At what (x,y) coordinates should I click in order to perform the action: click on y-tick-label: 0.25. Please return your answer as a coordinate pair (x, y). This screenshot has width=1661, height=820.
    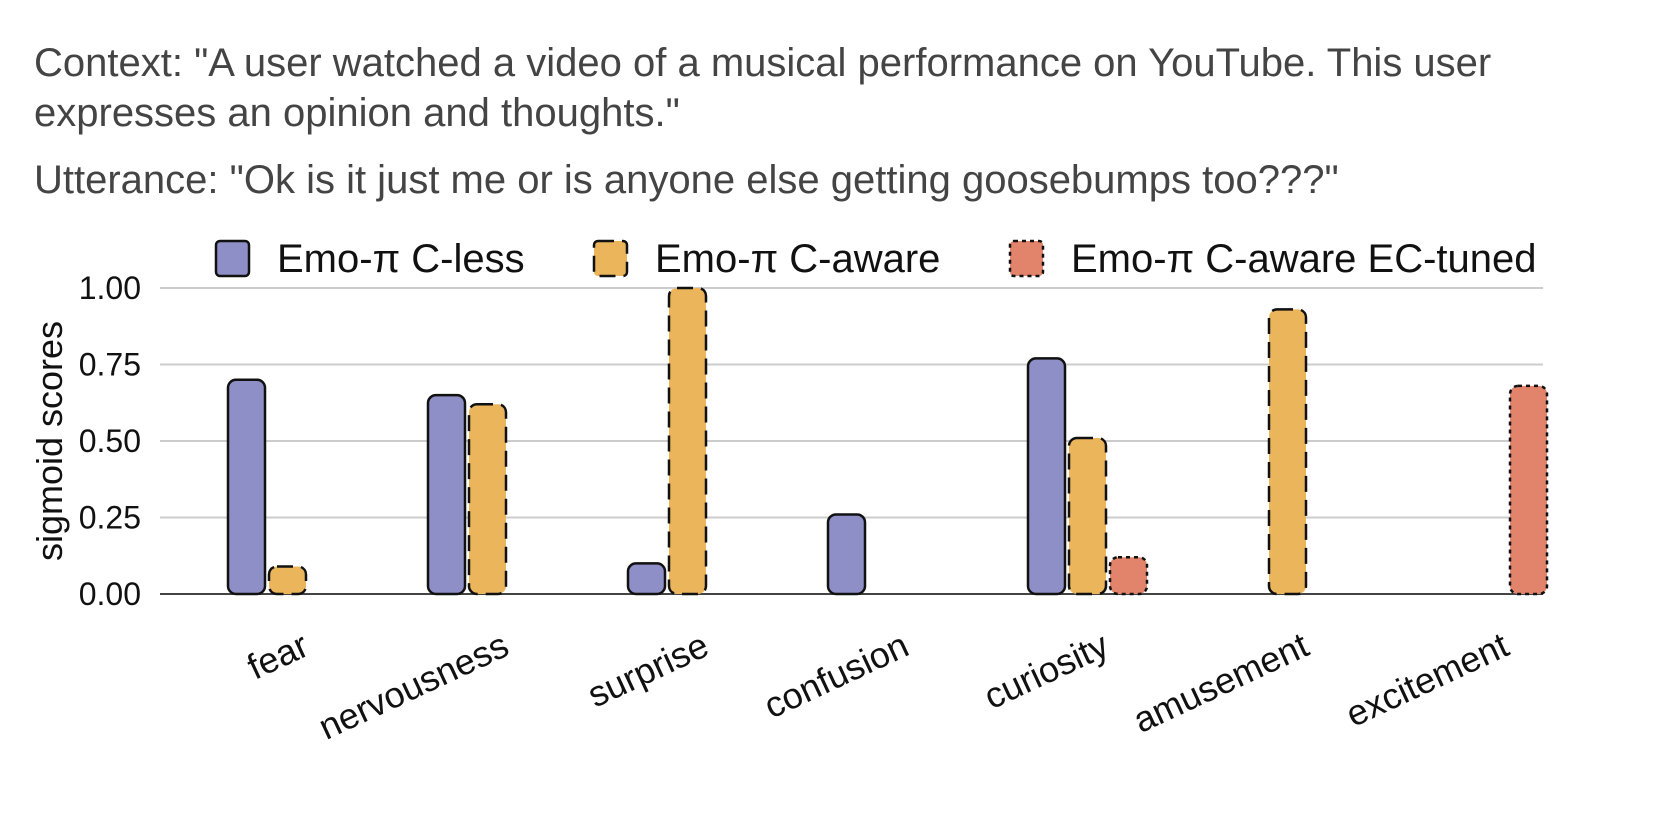
    Looking at the image, I should click on (110, 518).